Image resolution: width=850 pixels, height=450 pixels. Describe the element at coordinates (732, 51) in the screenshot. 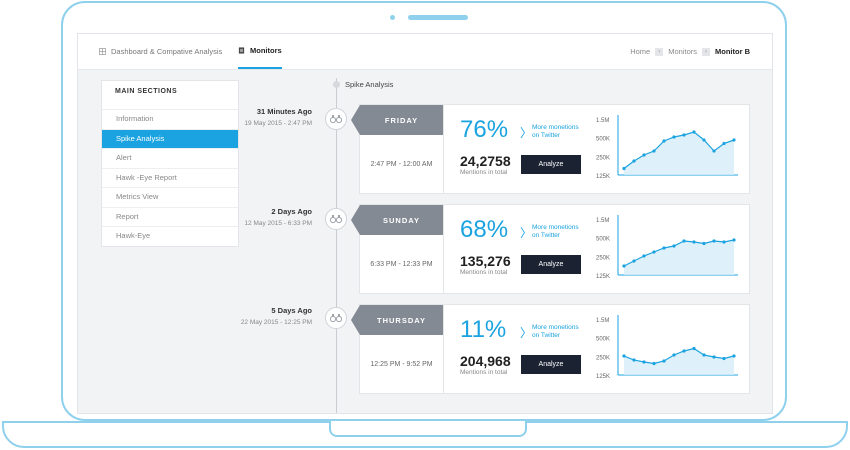

I see `breadcrumb-current: Monitor B` at that location.